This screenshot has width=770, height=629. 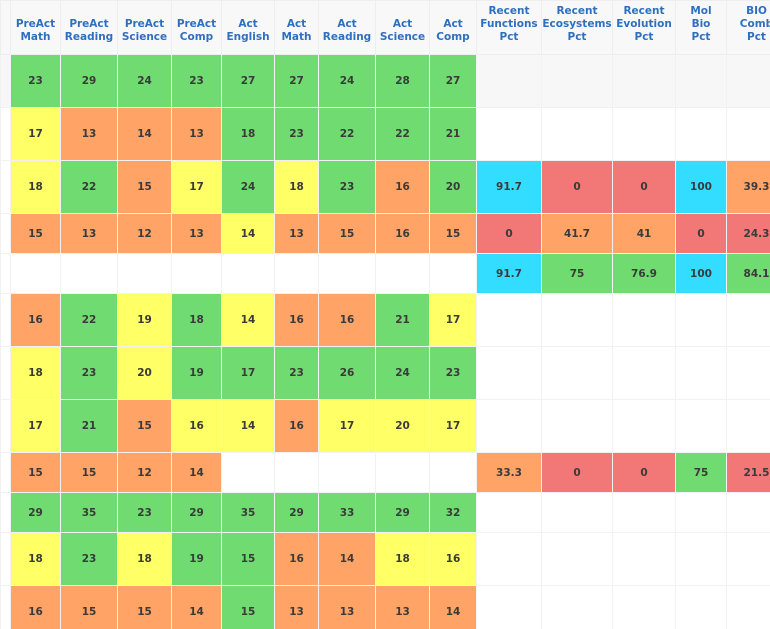 I want to click on score-cell: 28, so click(x=402, y=81).